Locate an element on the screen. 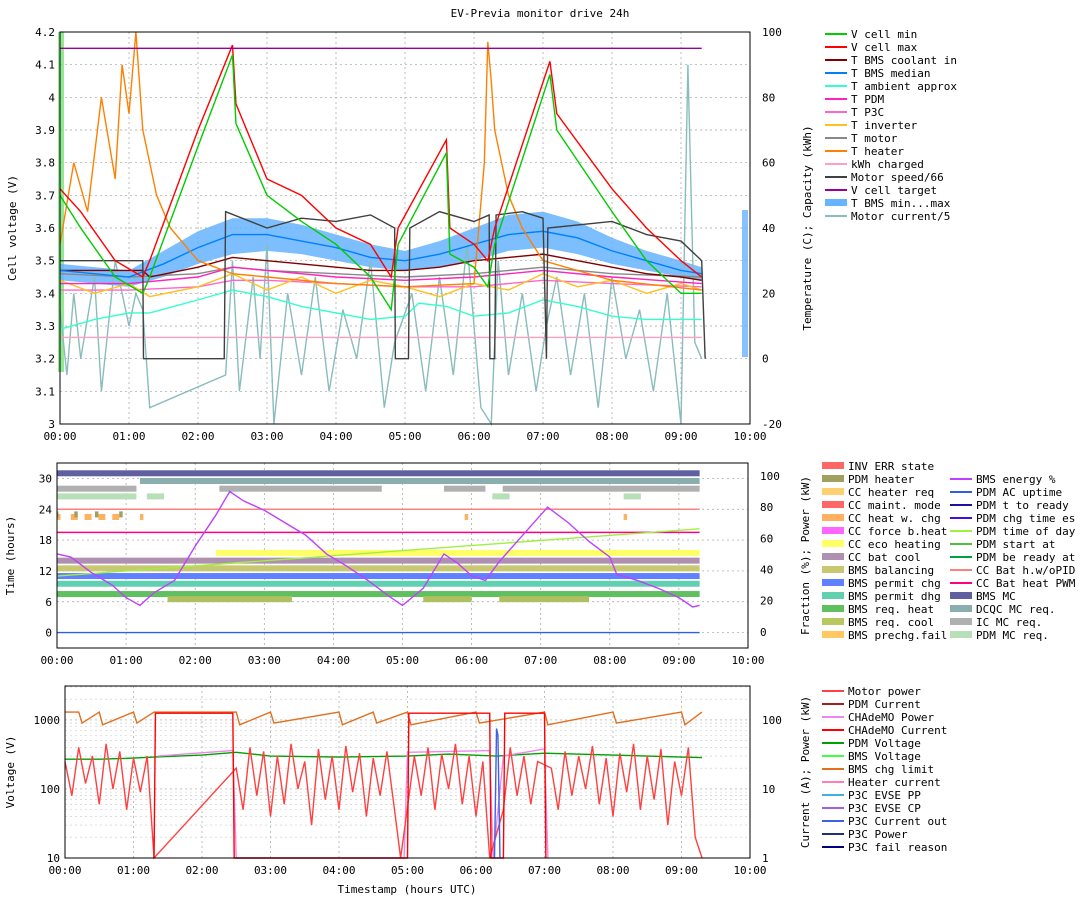 This screenshot has height=900, width=1080. x-tick-label: 01:00 is located at coordinates (133, 870).